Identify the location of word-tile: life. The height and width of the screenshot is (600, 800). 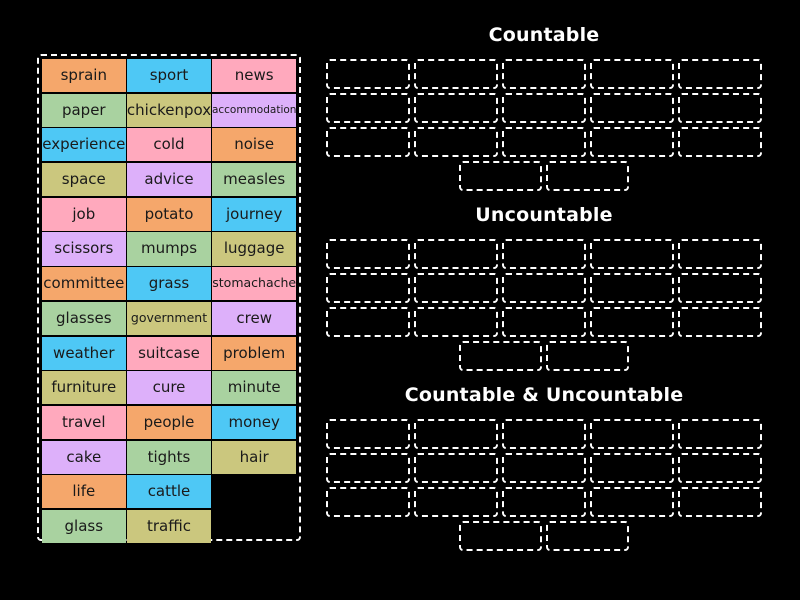
(84, 492).